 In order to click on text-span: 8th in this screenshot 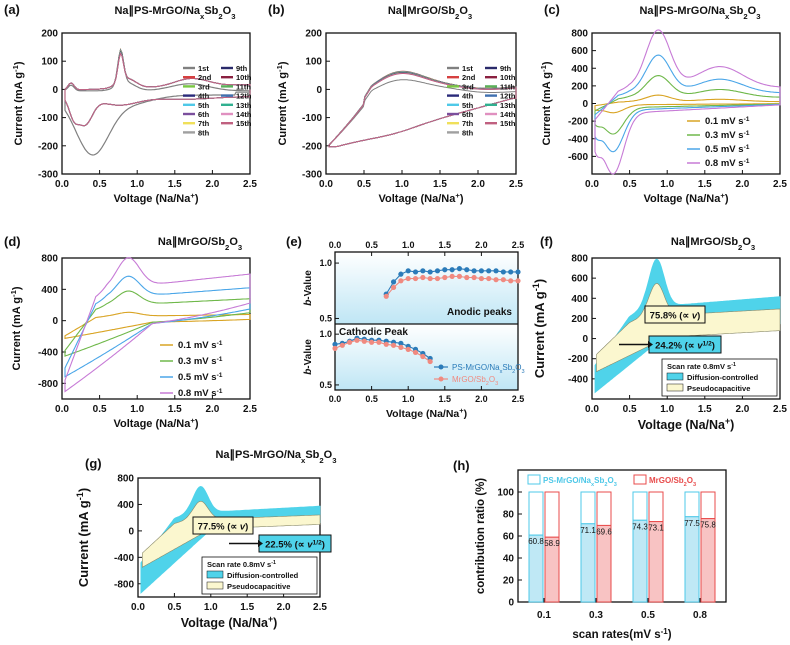, I will do `click(204, 132)`.